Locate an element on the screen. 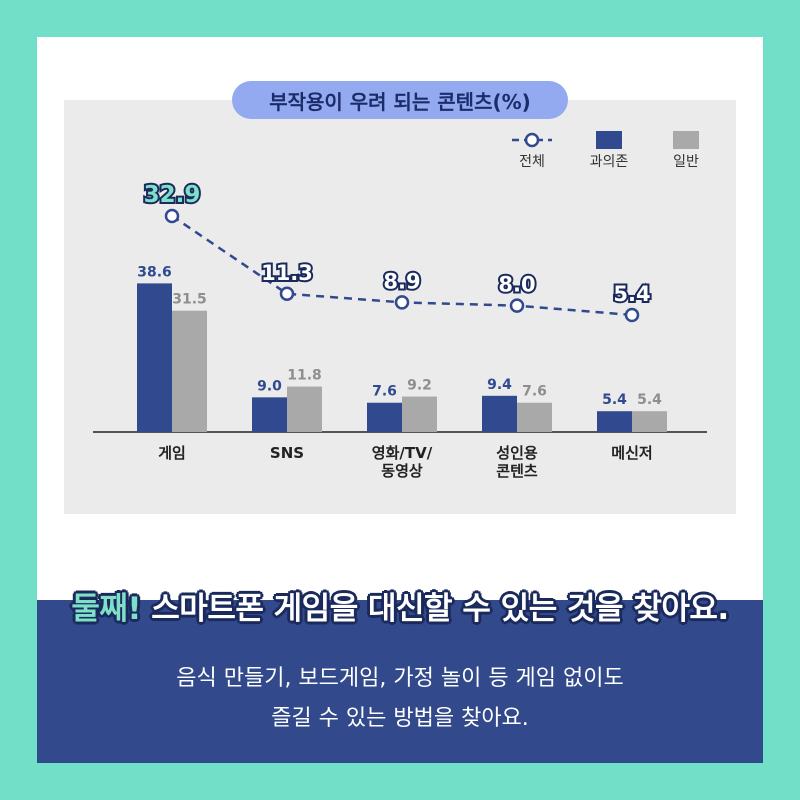  bar-label-general-4: 5.4 is located at coordinates (649, 400).